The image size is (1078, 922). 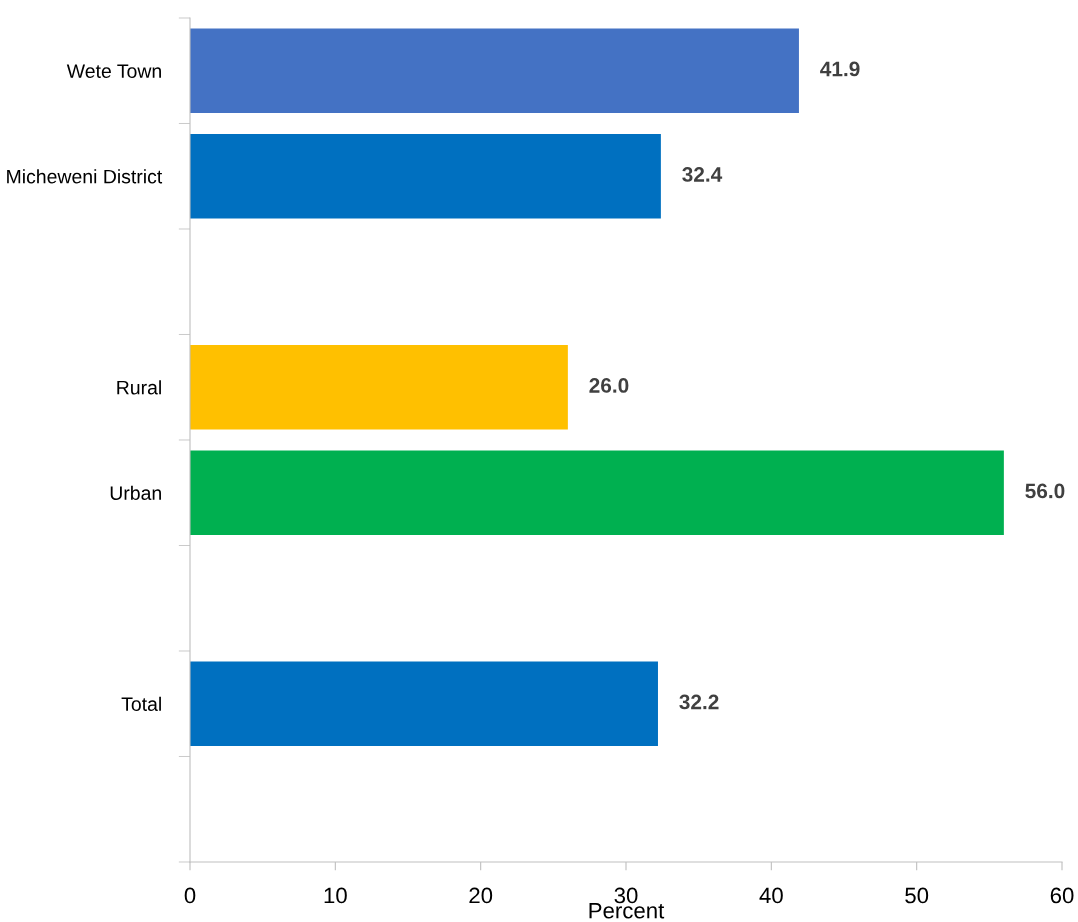 What do you see at coordinates (771, 895) in the screenshot?
I see `x-tick-label: 40` at bounding box center [771, 895].